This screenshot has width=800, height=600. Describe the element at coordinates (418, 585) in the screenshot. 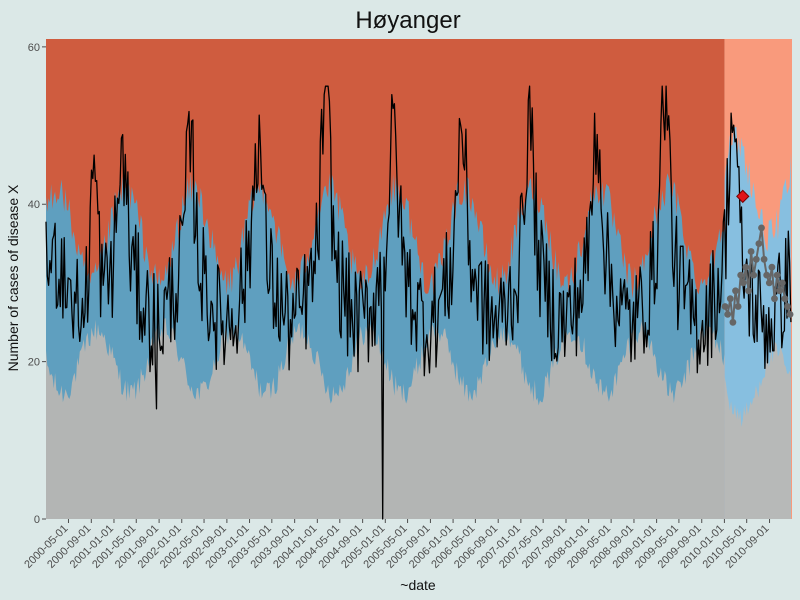

I see `x-axis-title: ~date` at that location.